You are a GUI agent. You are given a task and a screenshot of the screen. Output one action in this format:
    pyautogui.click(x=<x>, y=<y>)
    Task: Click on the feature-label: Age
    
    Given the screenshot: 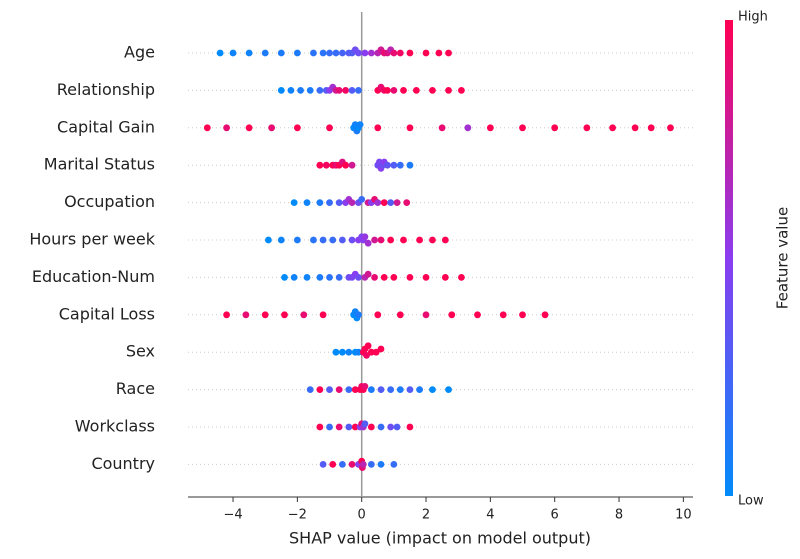 What is the action you would take?
    pyautogui.click(x=139, y=52)
    